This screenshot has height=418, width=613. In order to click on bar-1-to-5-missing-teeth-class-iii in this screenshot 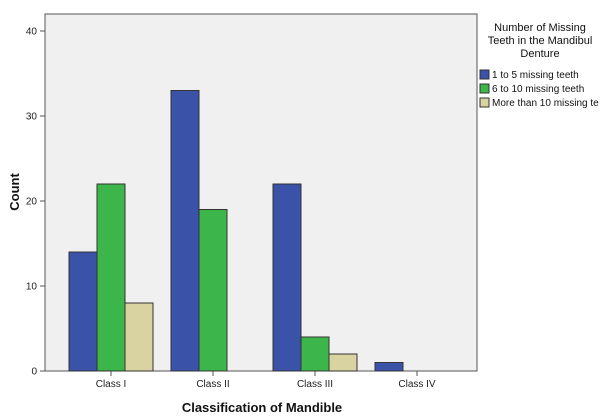, I will do `click(287, 277)`.